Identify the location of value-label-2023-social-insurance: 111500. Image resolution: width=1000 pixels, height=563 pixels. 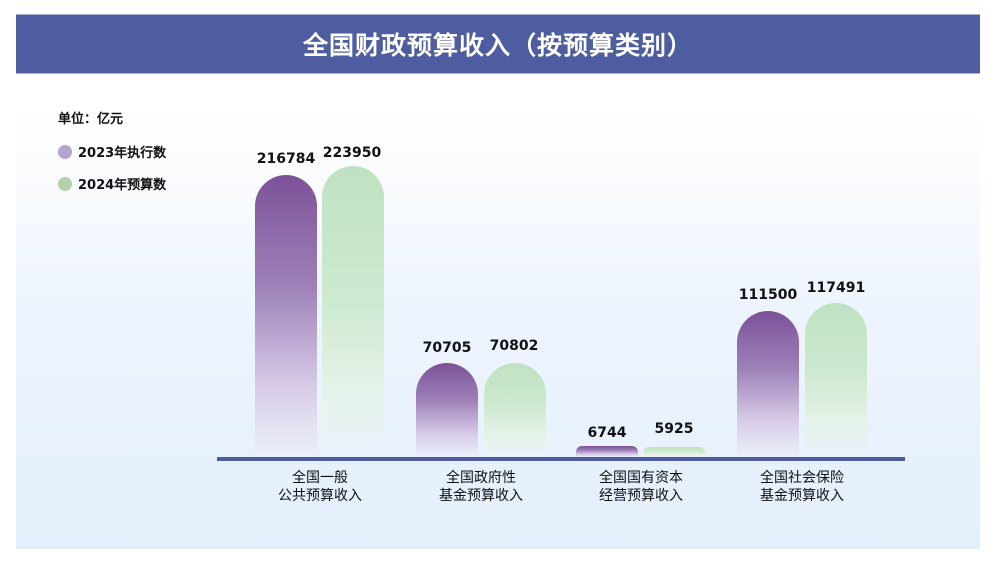
(768, 295).